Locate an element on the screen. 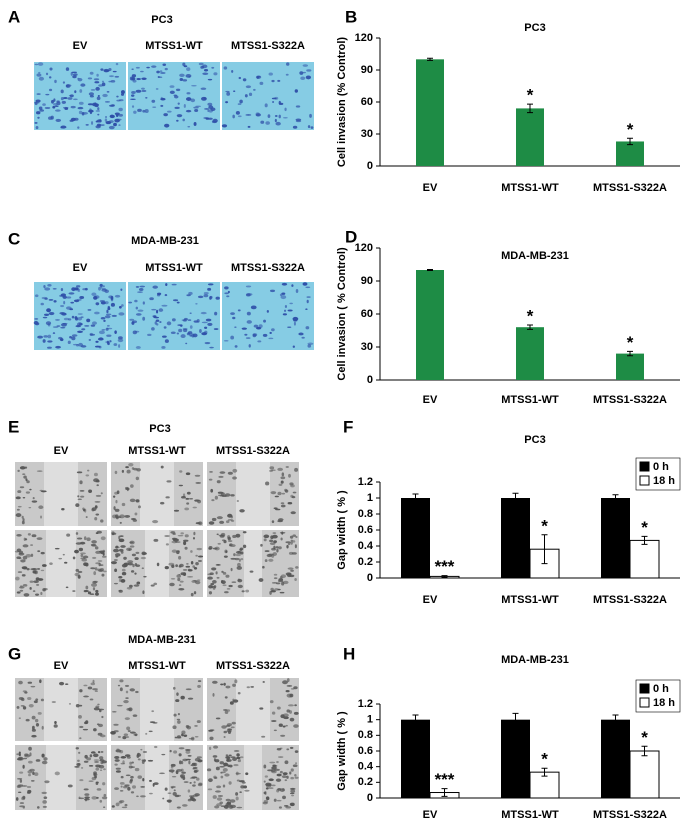  panel-letter: E is located at coordinates (13, 426).